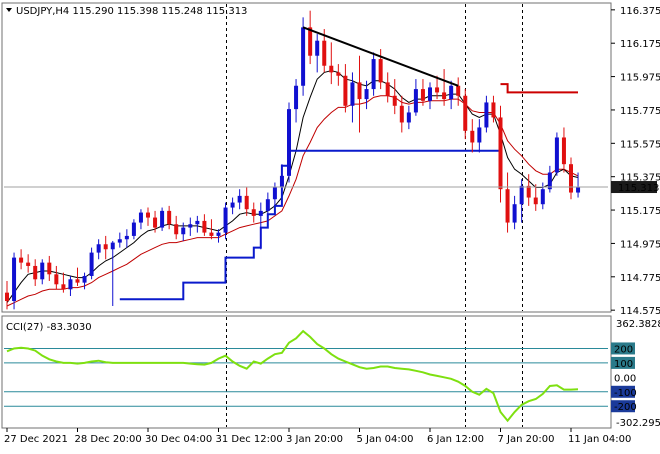 The height and width of the screenshot is (454, 660). Describe the element at coordinates (640, 211) in the screenshot. I see `price-tick-label: 115.175` at that location.